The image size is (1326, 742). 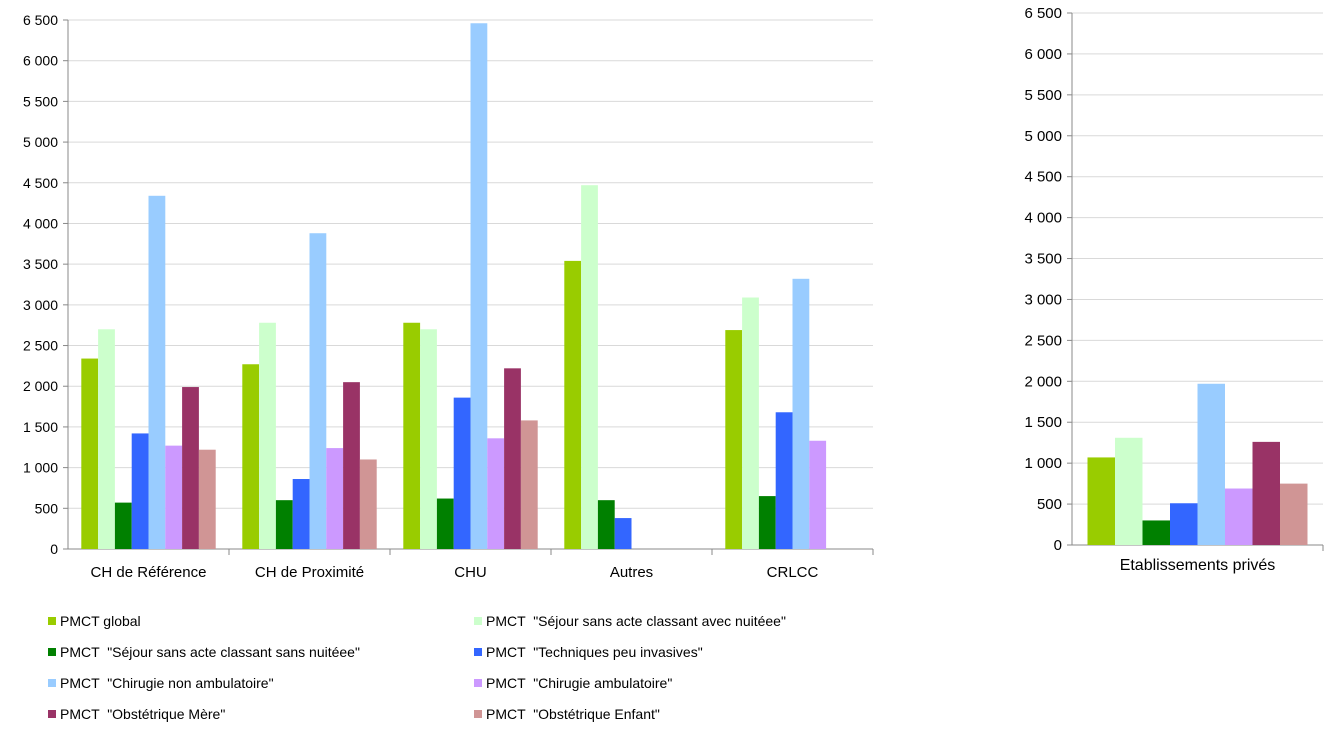 I want to click on private-y-tick-label: 2 000, so click(x=1043, y=381).